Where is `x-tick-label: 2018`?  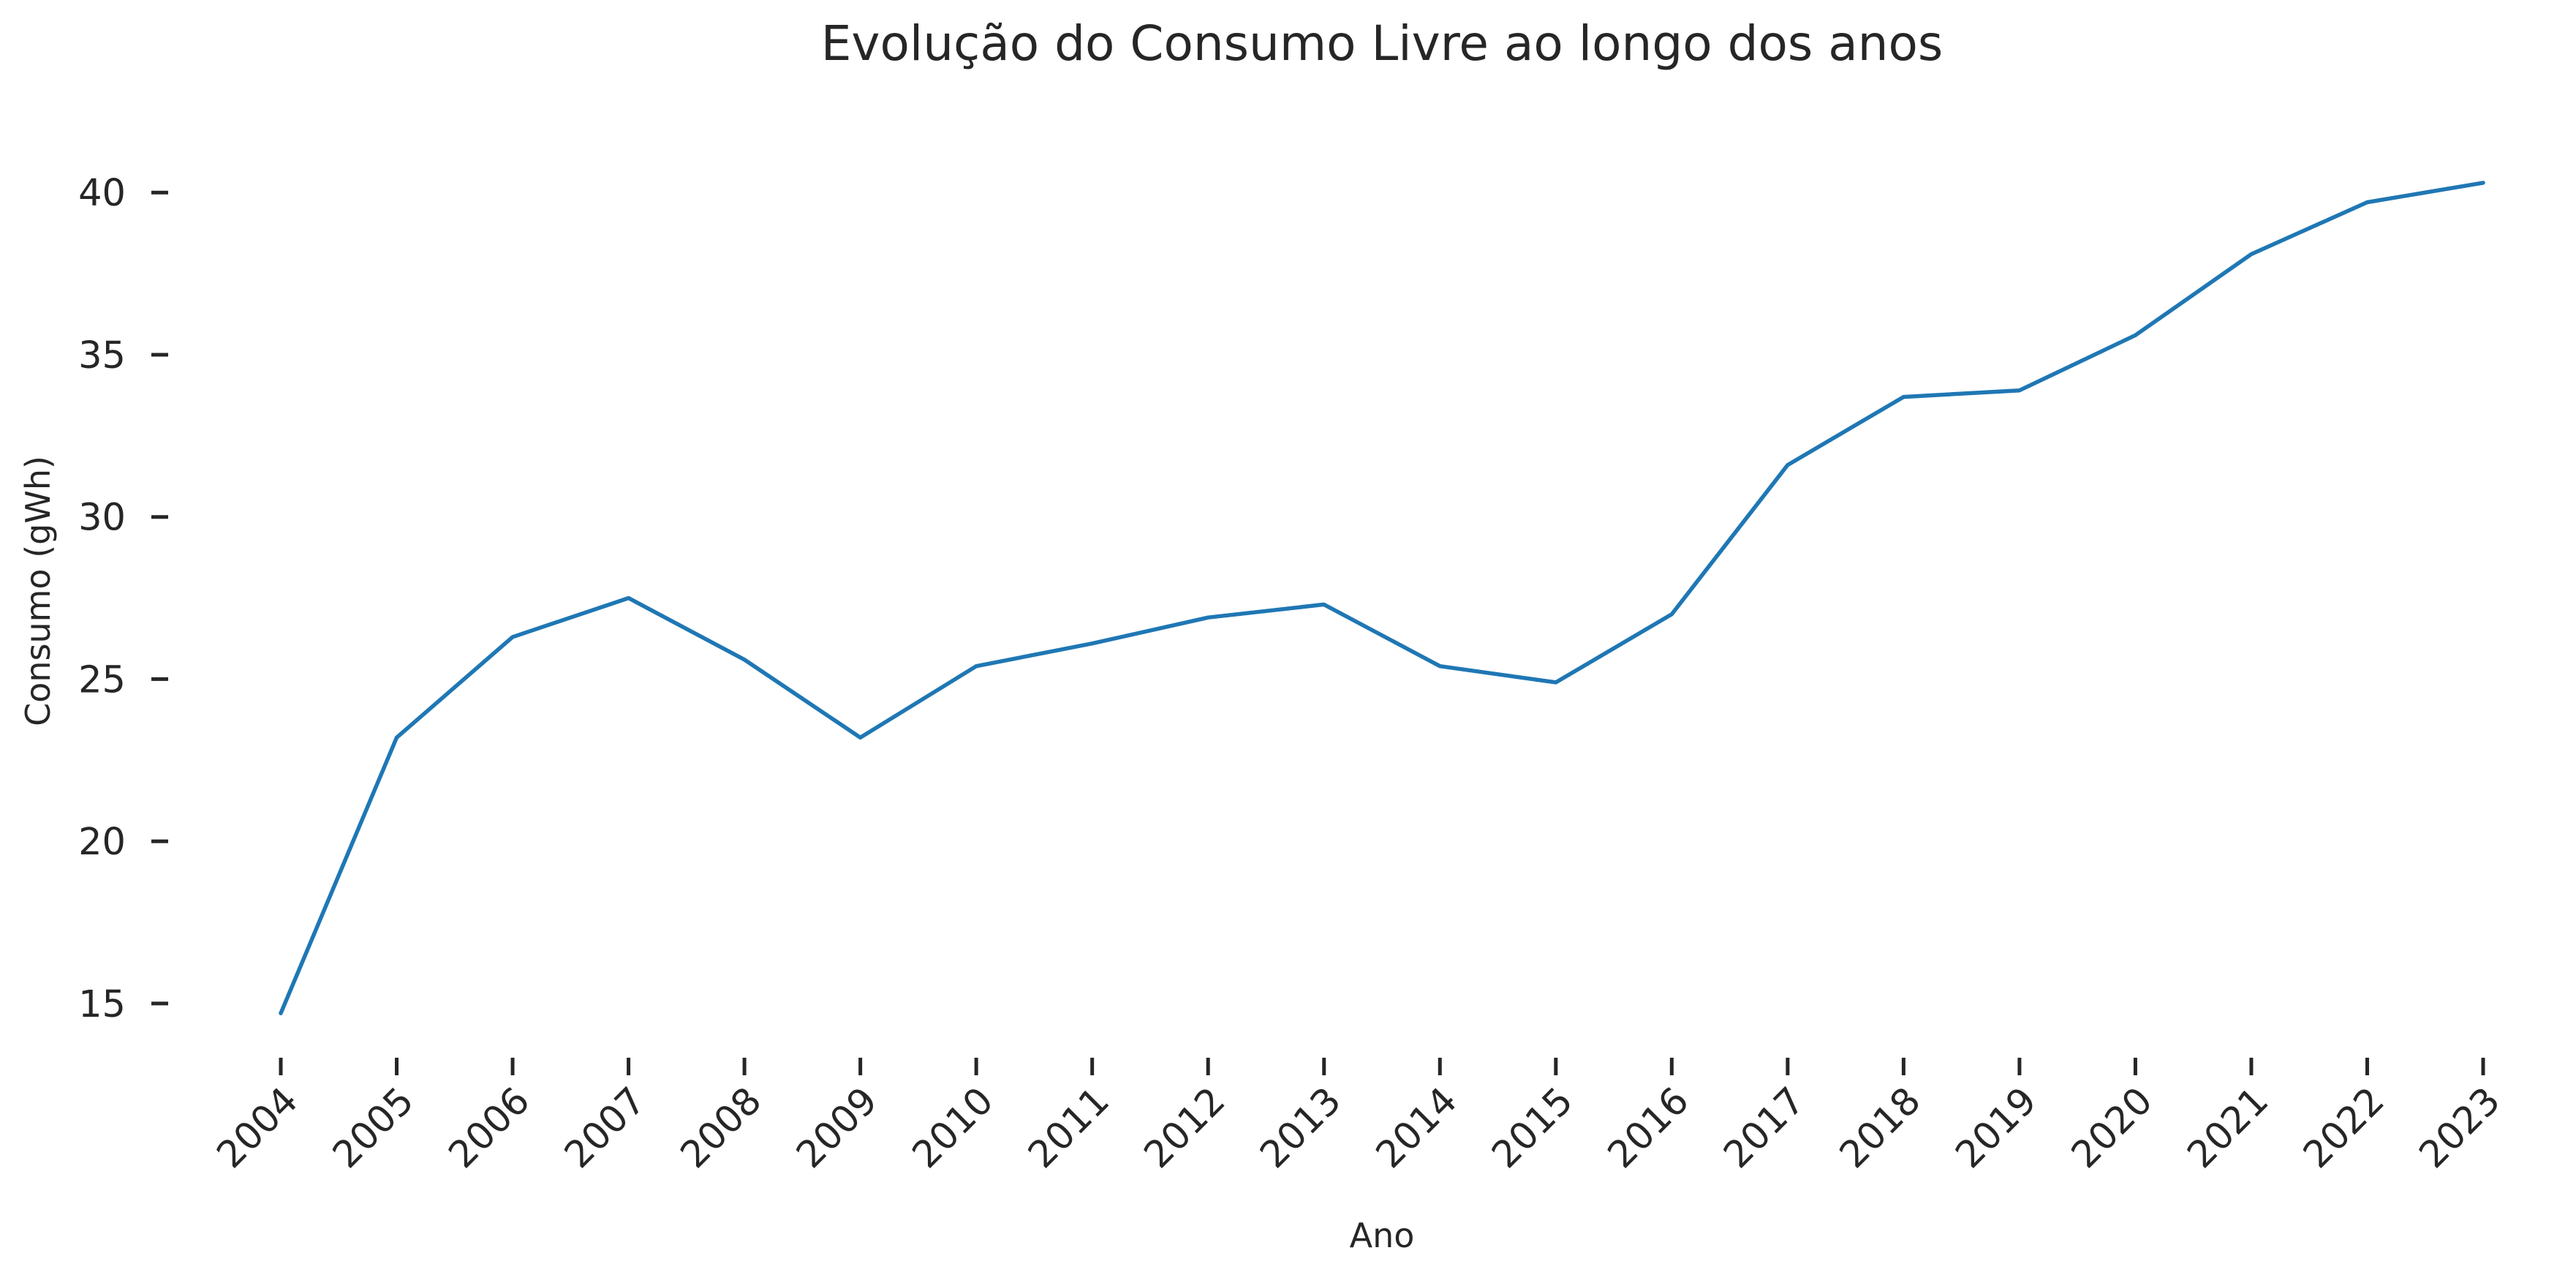
x-tick-label: 2018 is located at coordinates (1880, 1127).